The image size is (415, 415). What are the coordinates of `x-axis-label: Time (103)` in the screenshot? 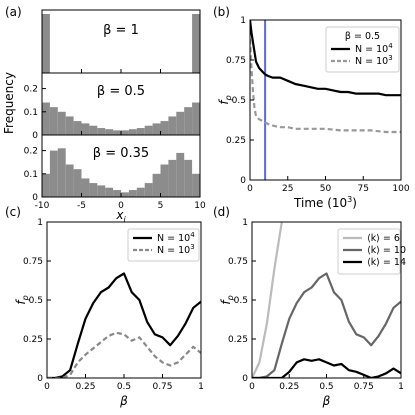 It's located at (325, 202).